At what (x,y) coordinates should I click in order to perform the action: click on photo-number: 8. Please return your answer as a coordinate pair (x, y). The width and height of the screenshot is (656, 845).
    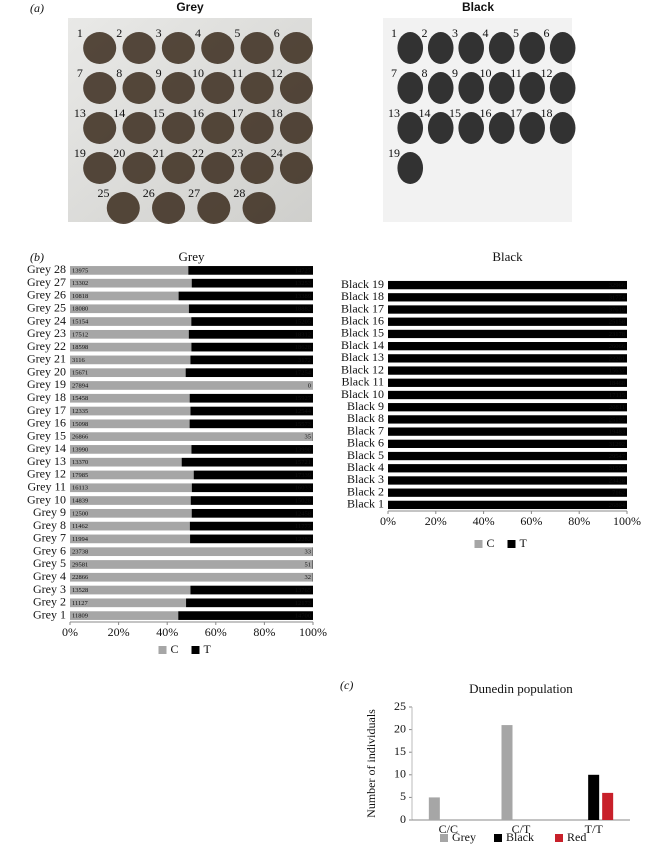
    Looking at the image, I should click on (425, 73).